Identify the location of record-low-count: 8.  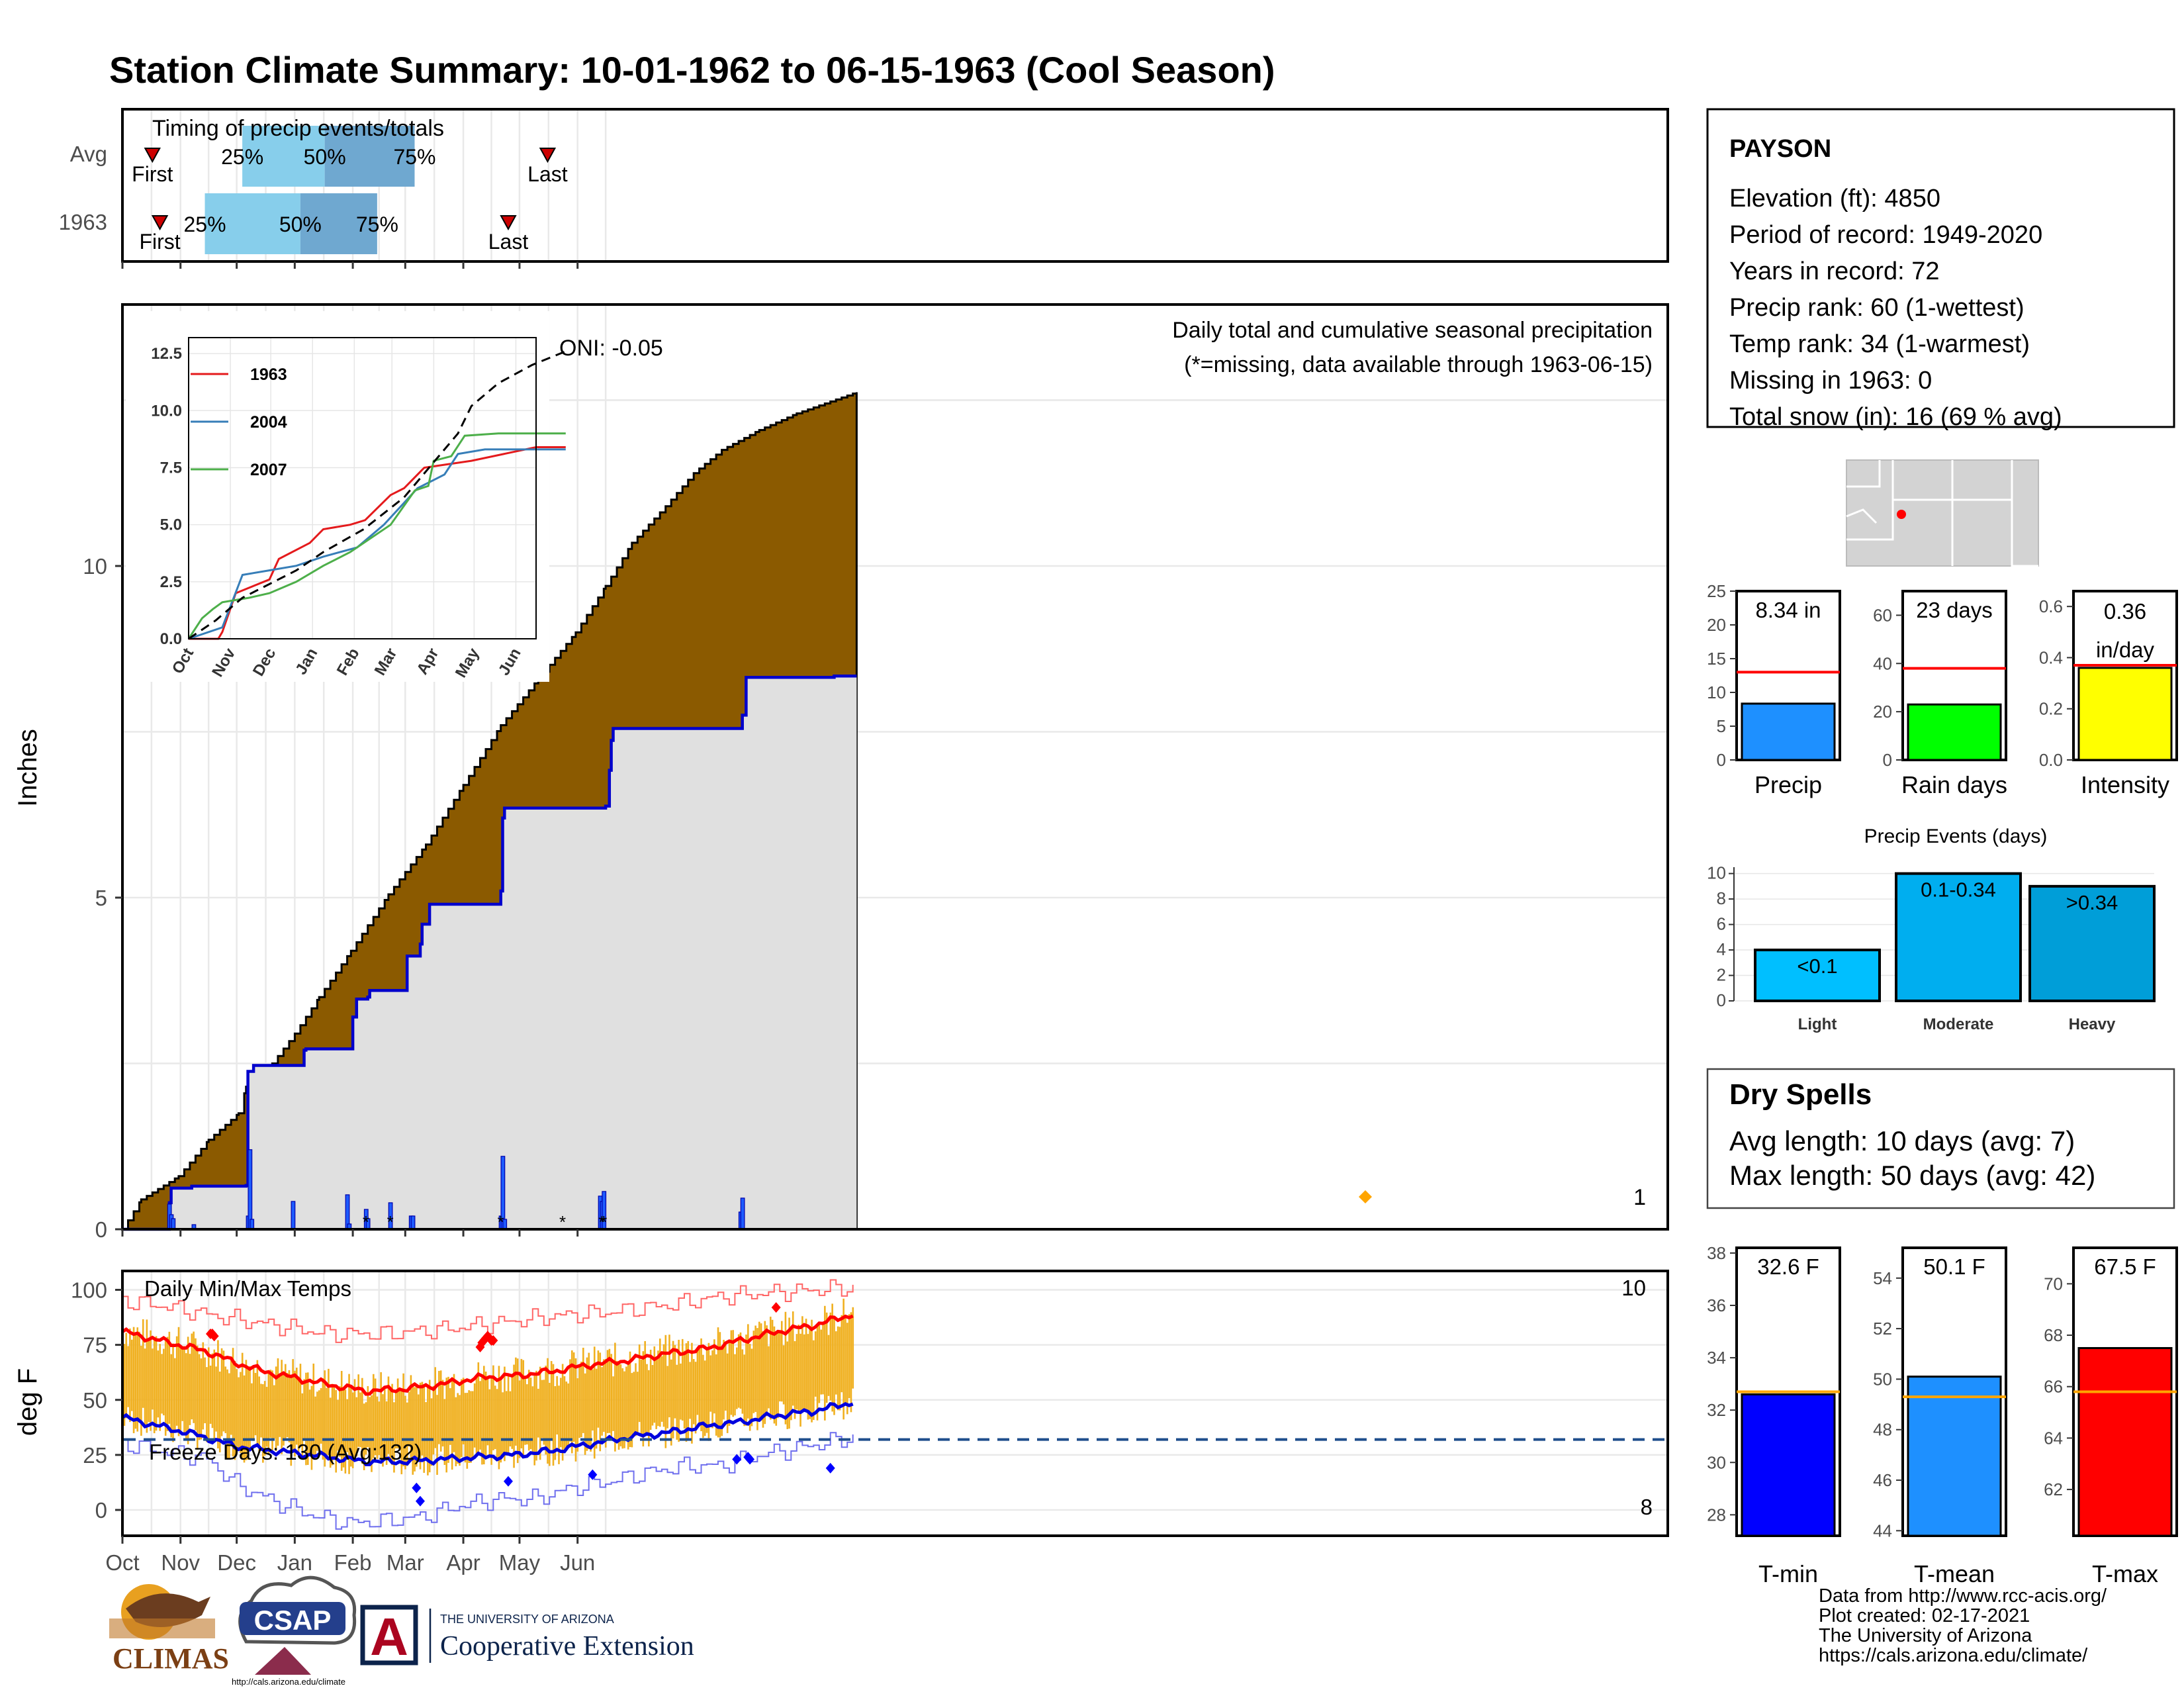
(1647, 1507).